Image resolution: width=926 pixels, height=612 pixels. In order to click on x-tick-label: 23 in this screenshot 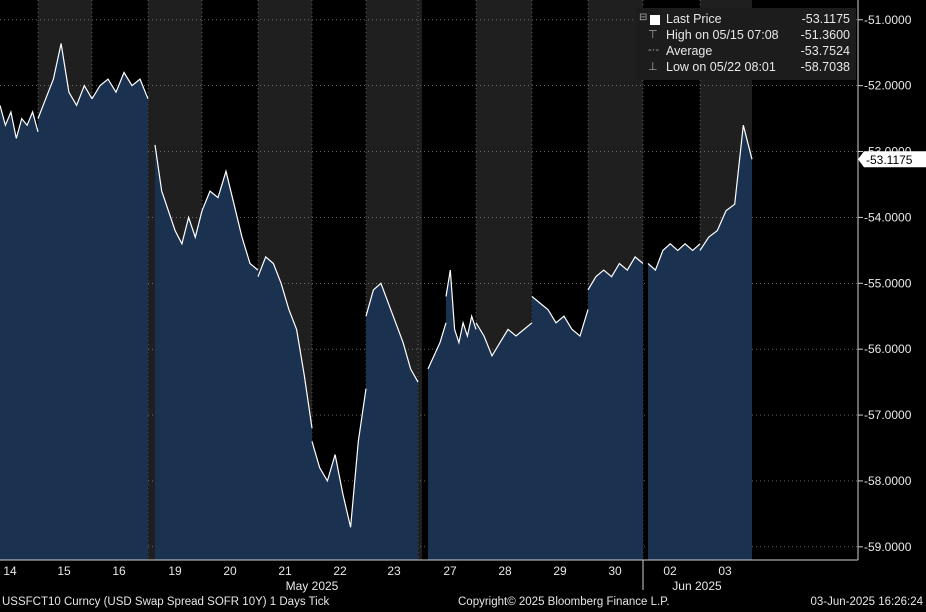, I will do `click(394, 571)`.